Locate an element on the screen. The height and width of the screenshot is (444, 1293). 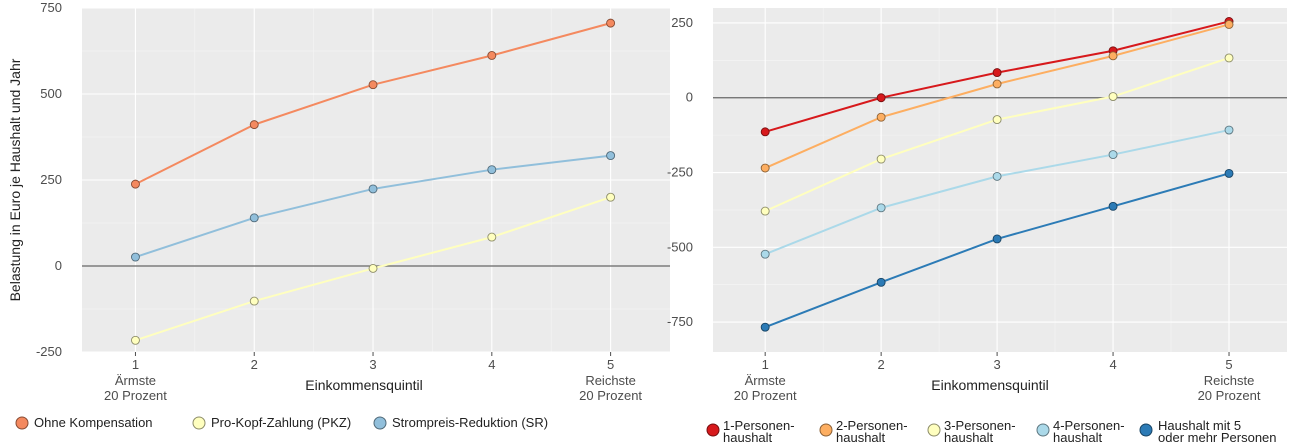
legend-label: 4-Personen- is located at coordinates (1089, 425).